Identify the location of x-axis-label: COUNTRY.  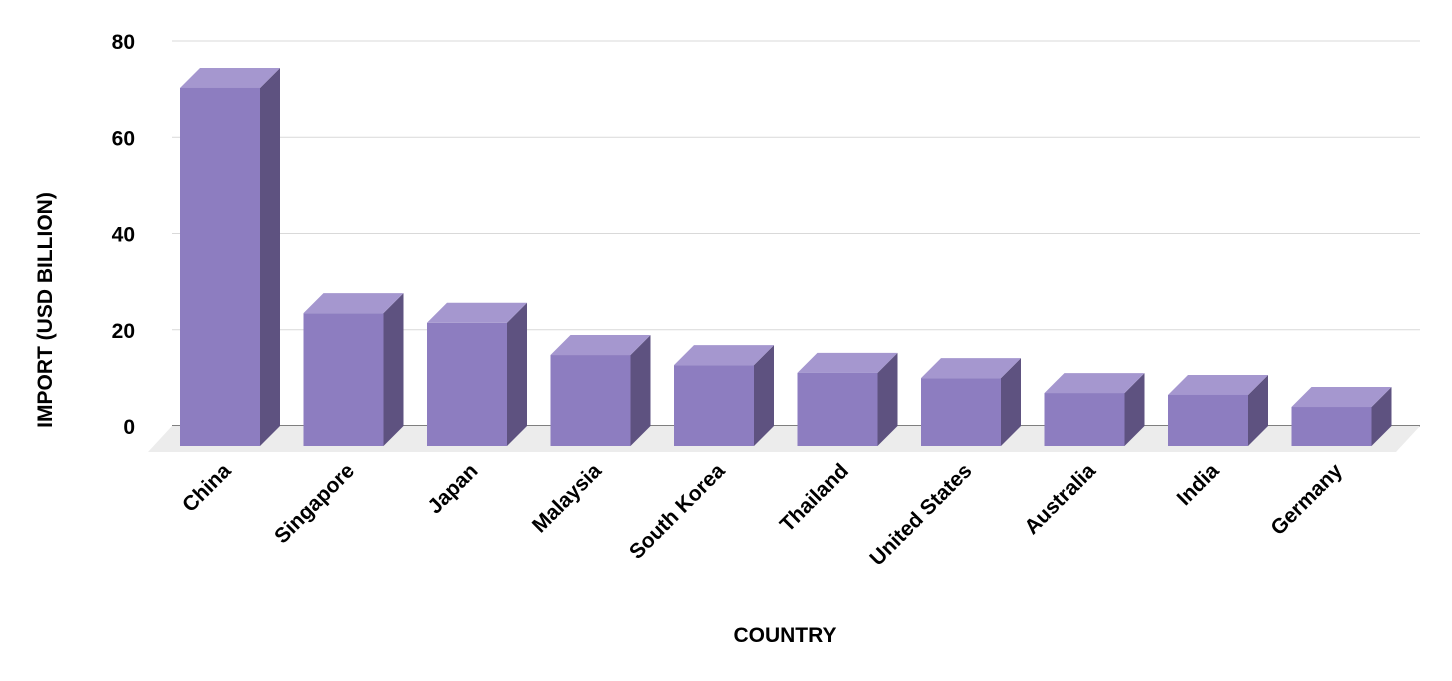
(784, 635).